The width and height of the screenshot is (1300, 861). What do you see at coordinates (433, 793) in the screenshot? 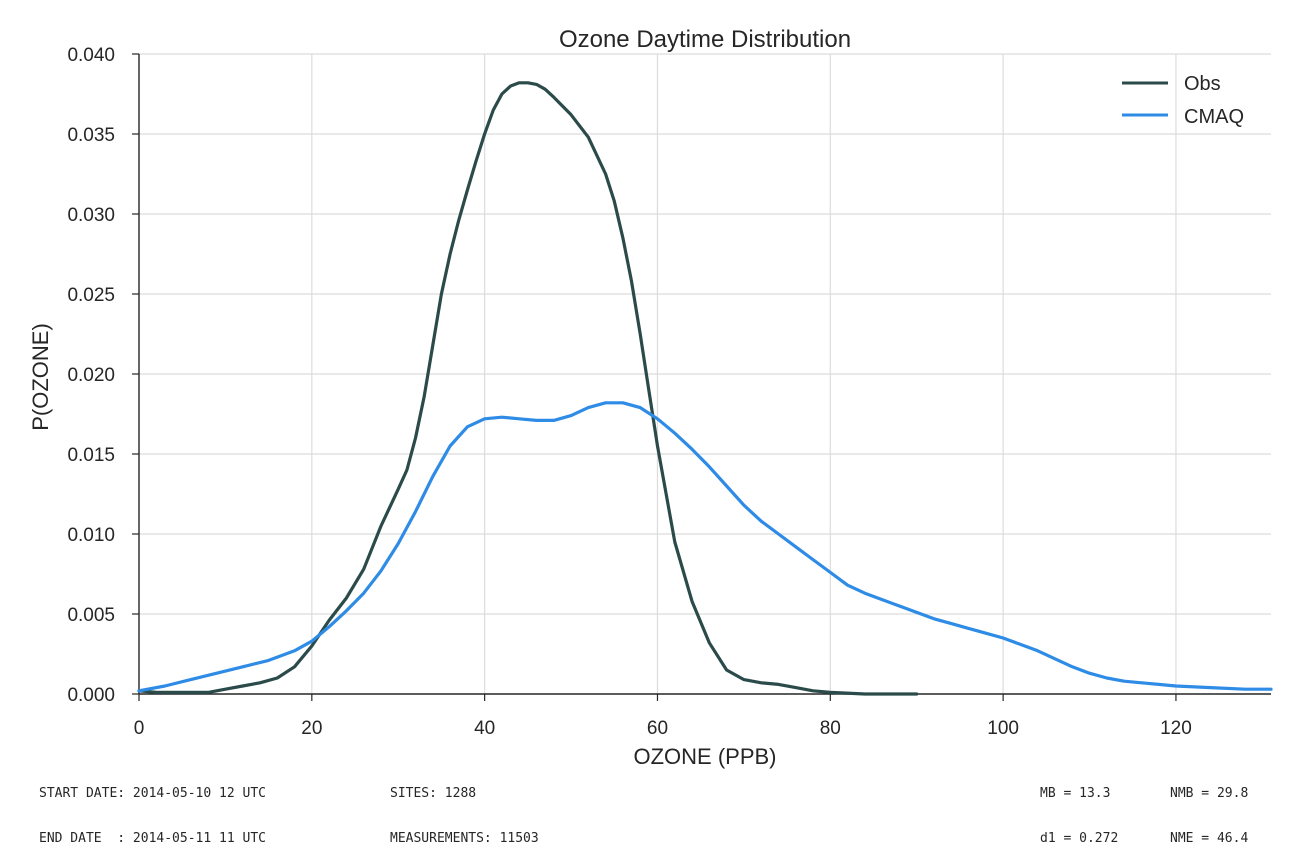
I see `sites-count: SITES: 1288` at bounding box center [433, 793].